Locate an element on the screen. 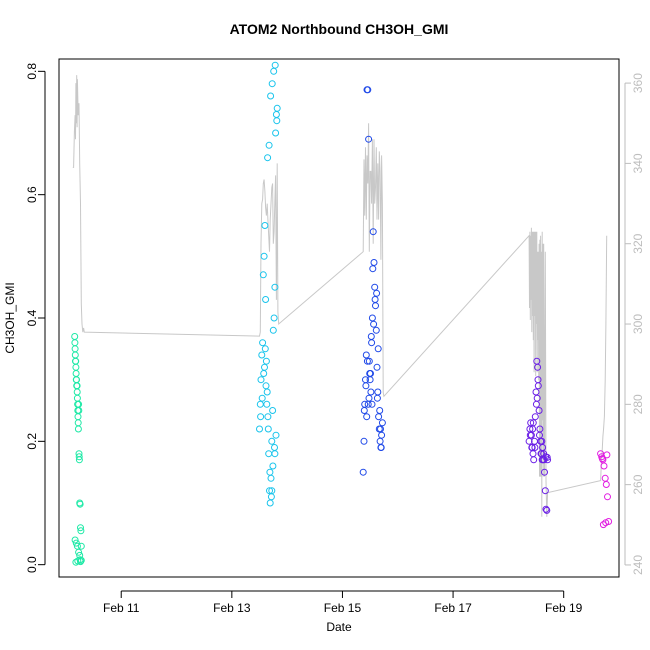 Image resolution: width=650 pixels, height=650 pixels. x-tick-label: Feb 13 is located at coordinates (232, 608).